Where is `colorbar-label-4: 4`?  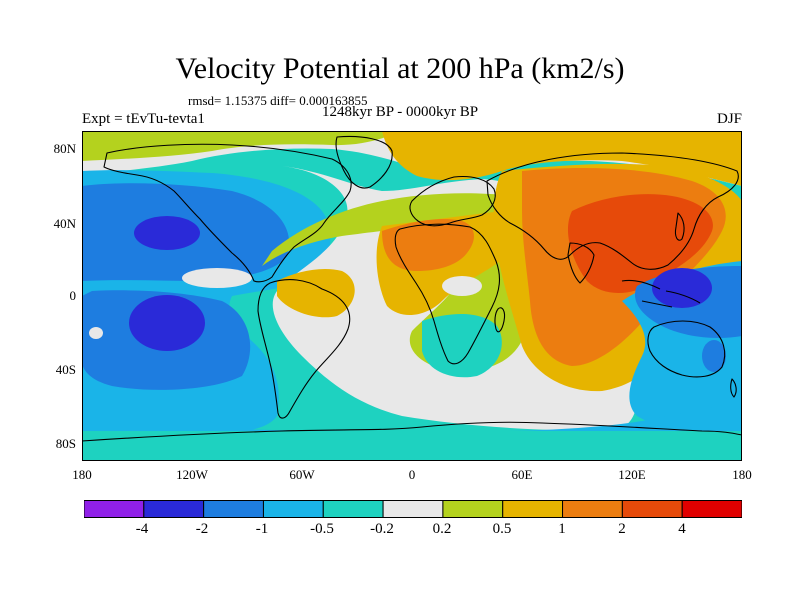 colorbar-label-4: 4 is located at coordinates (682, 529).